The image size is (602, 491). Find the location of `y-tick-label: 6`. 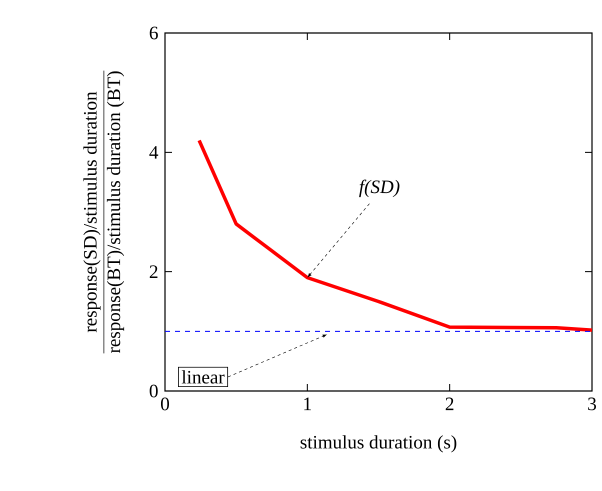

y-tick-label: 6 is located at coordinates (154, 33).